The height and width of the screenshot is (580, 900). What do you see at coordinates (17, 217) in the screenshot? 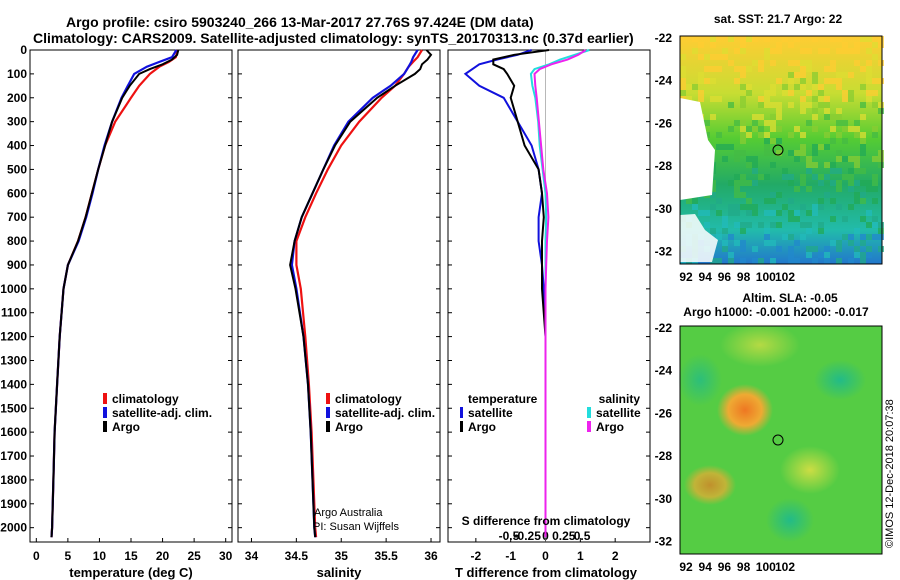
I see `depth-tick-label: 700` at bounding box center [17, 217].